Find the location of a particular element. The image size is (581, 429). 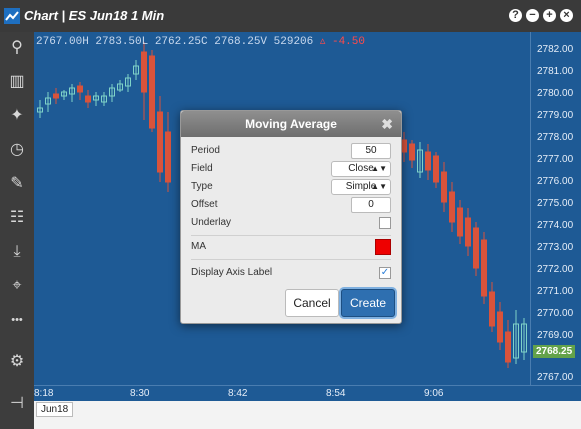

field-value: Close is located at coordinates (361, 168).